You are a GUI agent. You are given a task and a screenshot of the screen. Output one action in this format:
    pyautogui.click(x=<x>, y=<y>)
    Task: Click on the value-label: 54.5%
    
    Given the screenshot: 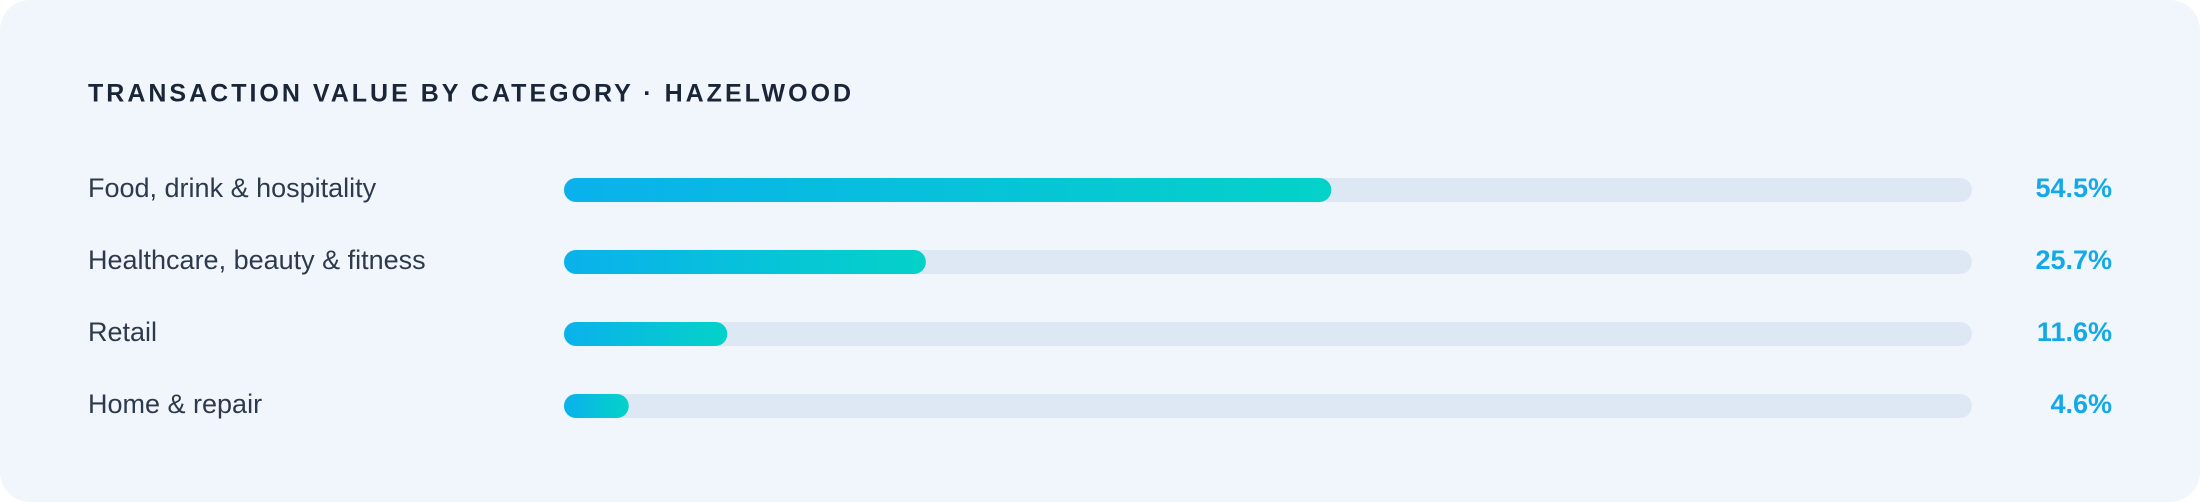 What is the action you would take?
    pyautogui.click(x=2073, y=188)
    